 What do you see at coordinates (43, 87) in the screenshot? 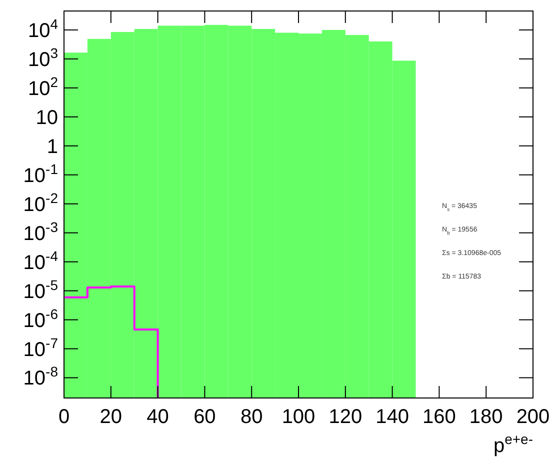
I see `y-tick-label: 10$^{2}$` at bounding box center [43, 87].